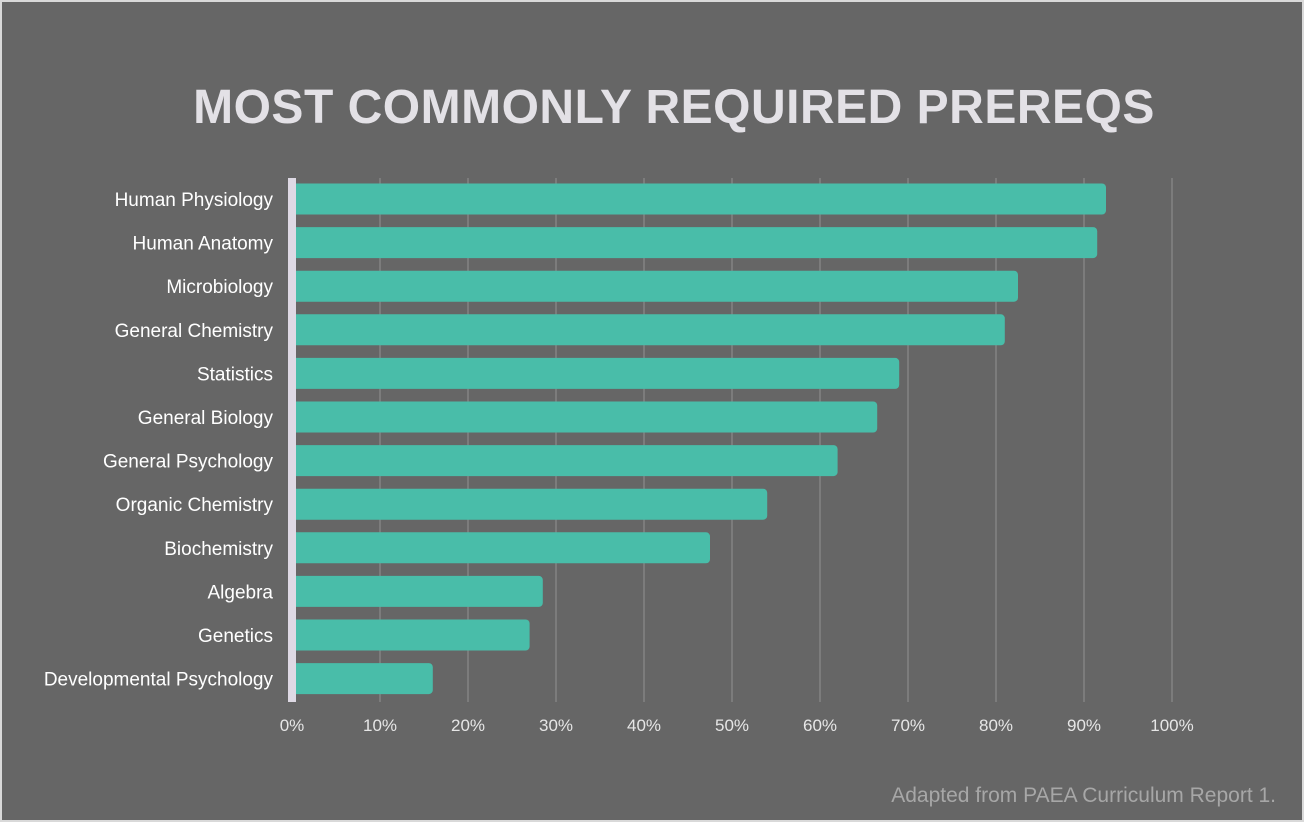 This screenshot has height=822, width=1304. What do you see at coordinates (908, 725) in the screenshot?
I see `x-tick-label: 70%` at bounding box center [908, 725].